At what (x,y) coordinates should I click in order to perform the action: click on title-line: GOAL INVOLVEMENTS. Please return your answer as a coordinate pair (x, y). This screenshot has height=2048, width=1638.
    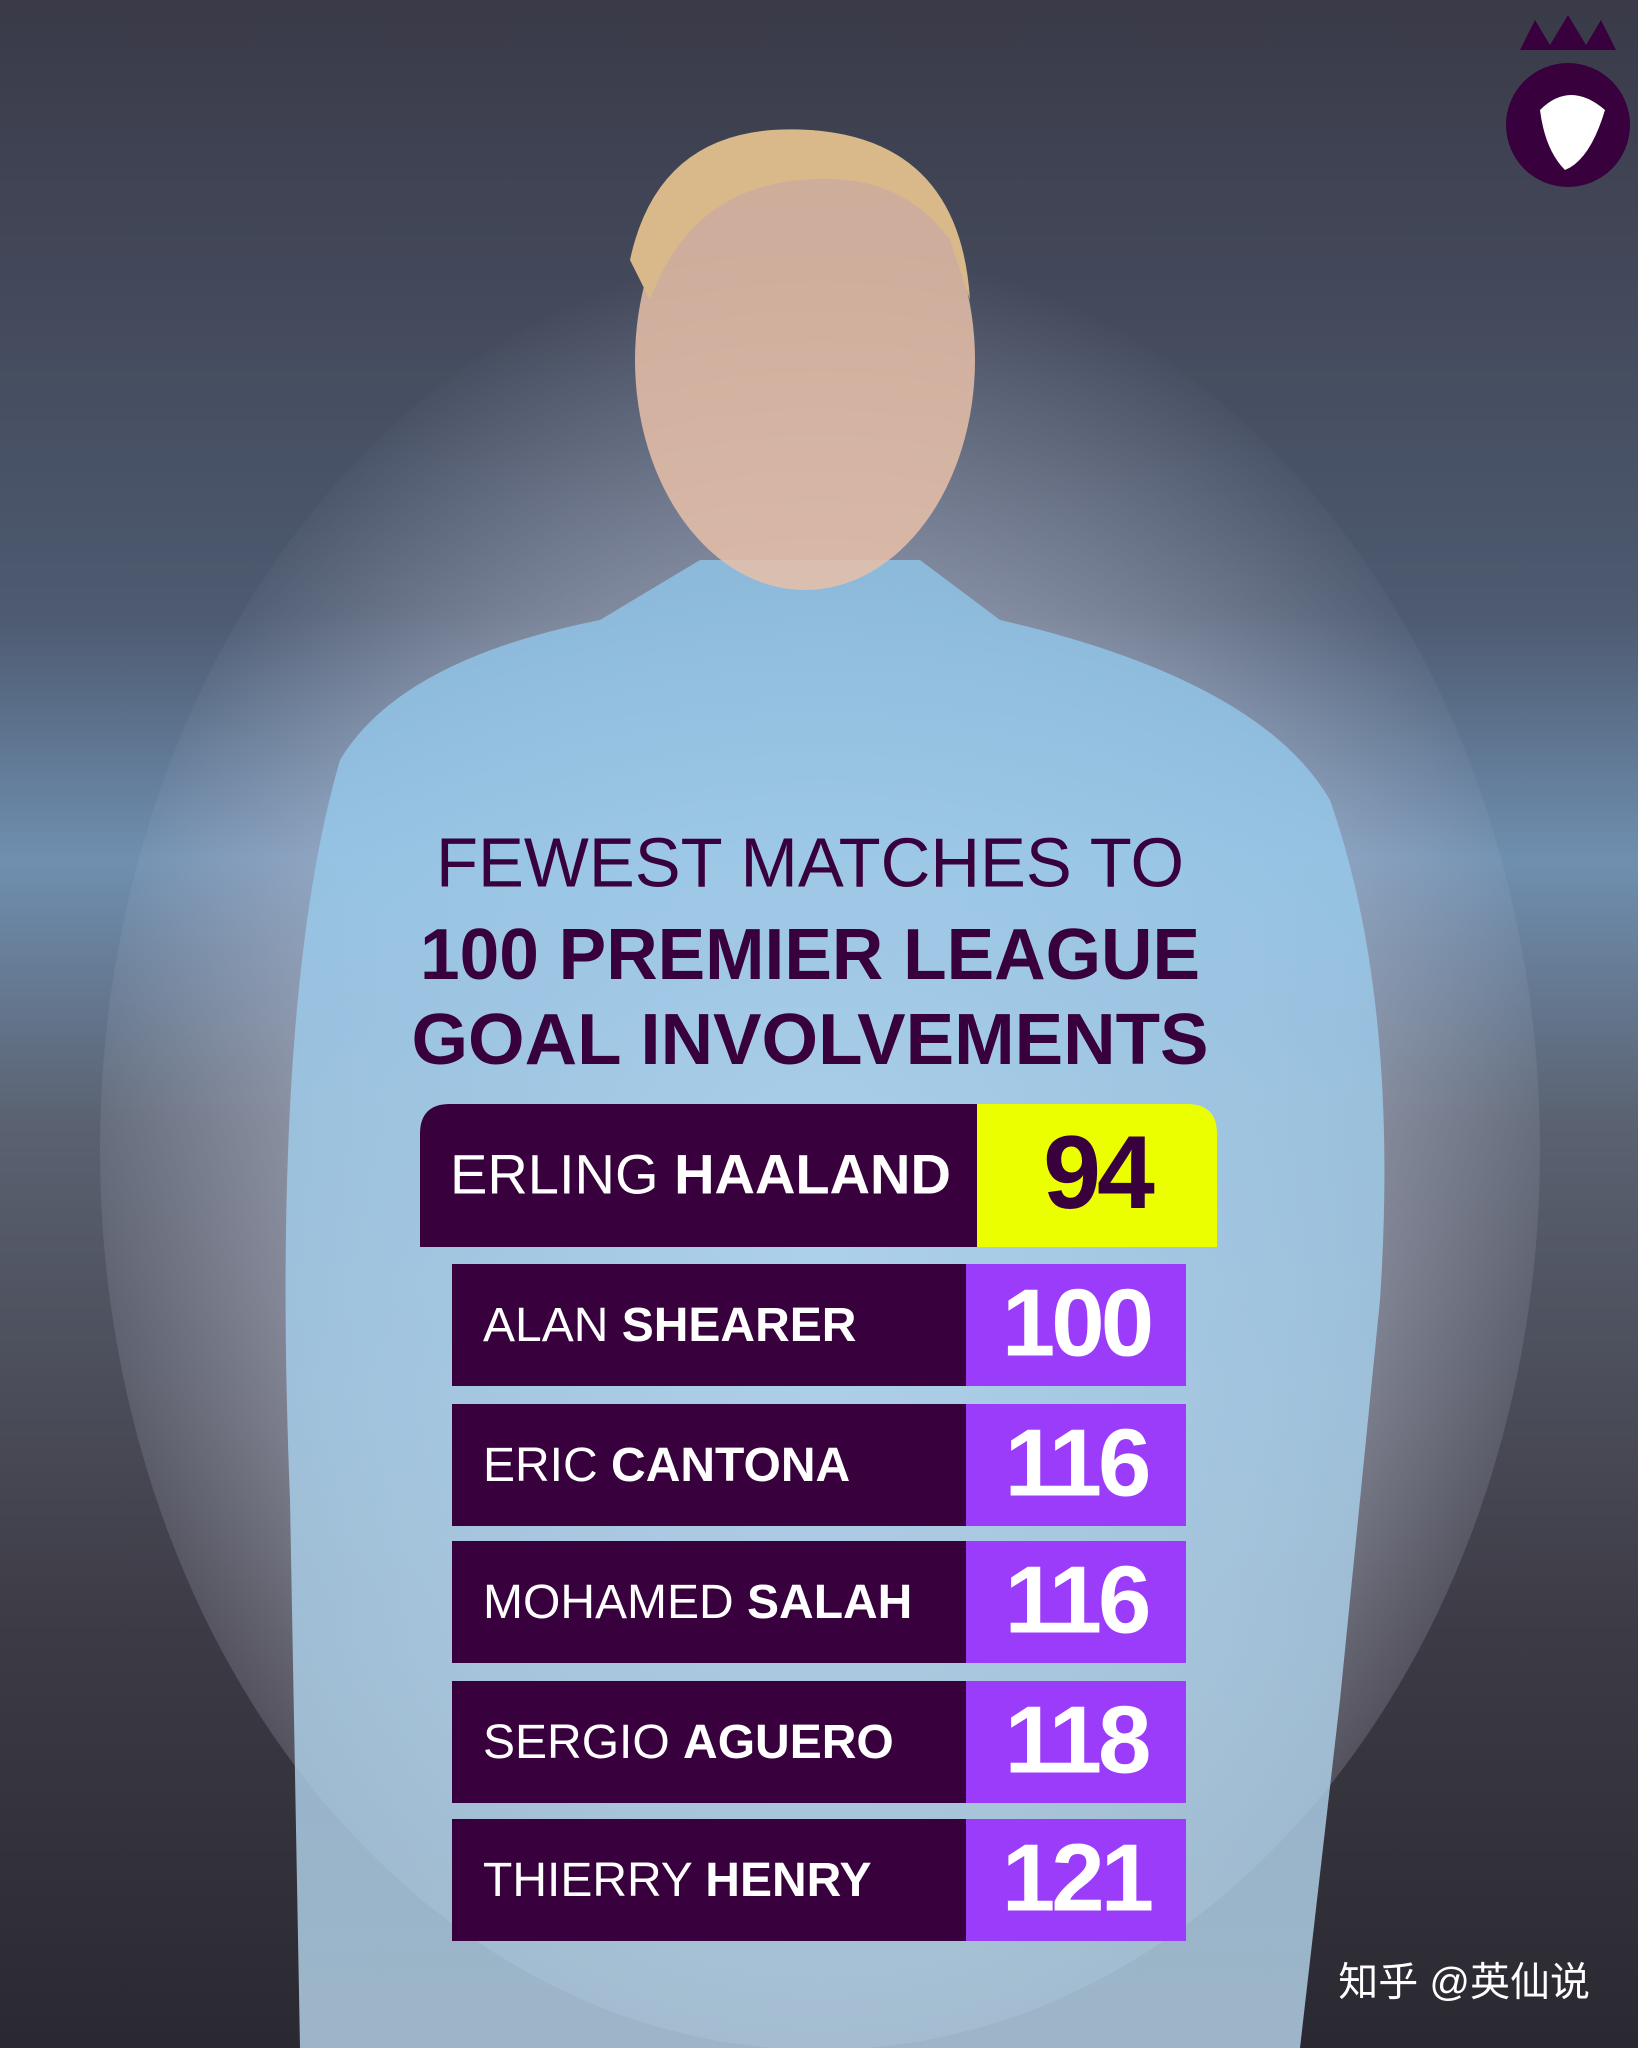
    Looking at the image, I should click on (810, 1040).